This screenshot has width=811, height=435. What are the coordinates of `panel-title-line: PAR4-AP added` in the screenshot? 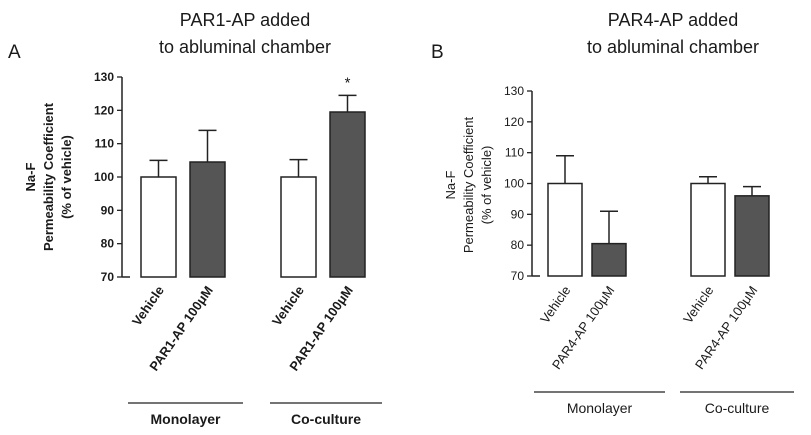 It's located at (673, 20).